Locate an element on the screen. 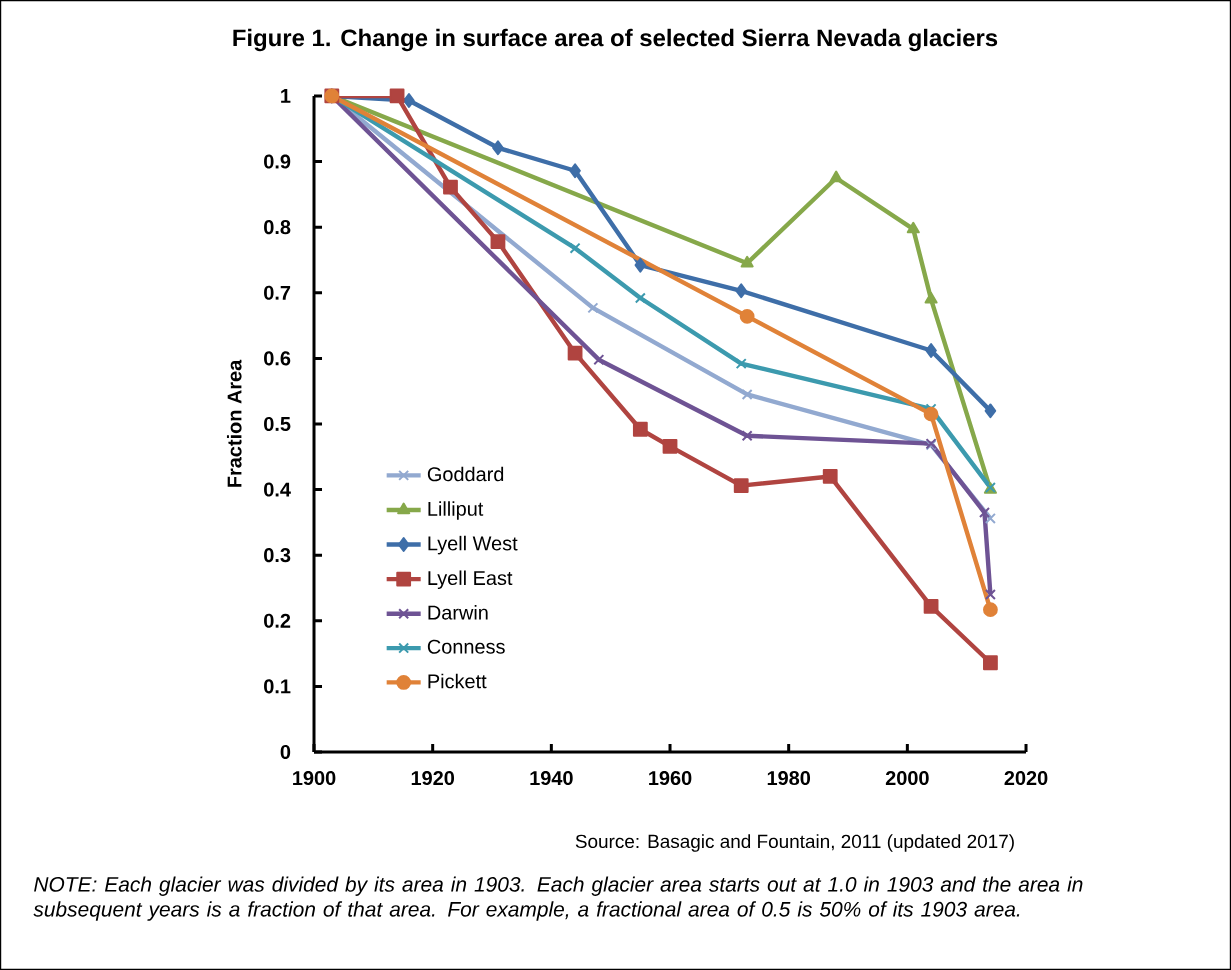 This screenshot has height=970, width=1231. x-tick-label: 1920 is located at coordinates (433, 778).